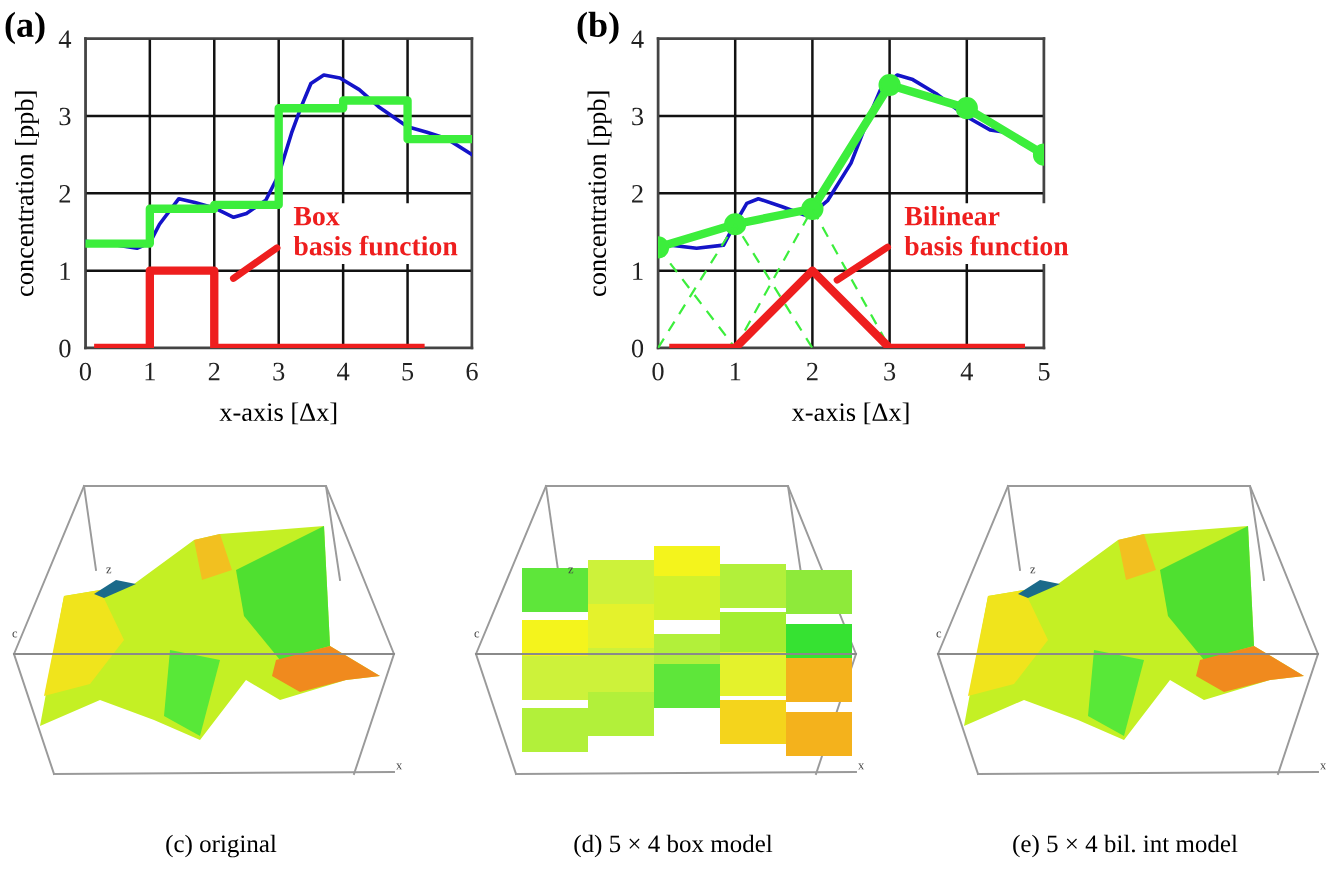  What do you see at coordinates (1125, 846) in the screenshot?
I see `text: (e) 5 × 4 bil. int model` at bounding box center [1125, 846].